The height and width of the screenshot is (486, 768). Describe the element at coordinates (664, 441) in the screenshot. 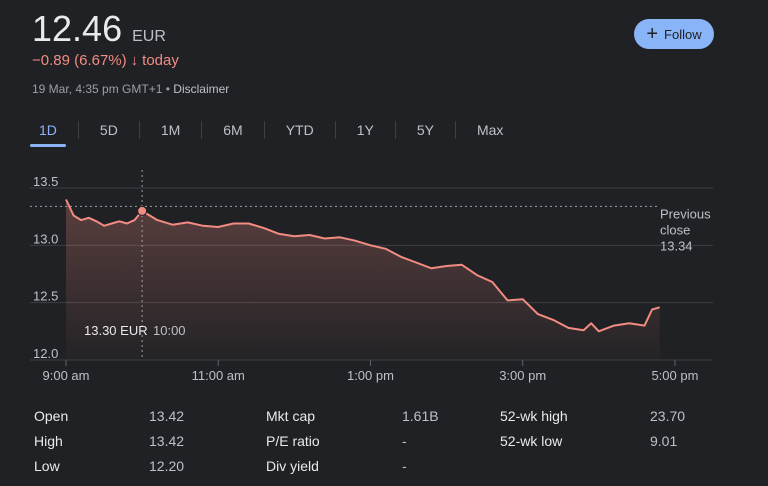

I see `stat-value: 9.01` at that location.